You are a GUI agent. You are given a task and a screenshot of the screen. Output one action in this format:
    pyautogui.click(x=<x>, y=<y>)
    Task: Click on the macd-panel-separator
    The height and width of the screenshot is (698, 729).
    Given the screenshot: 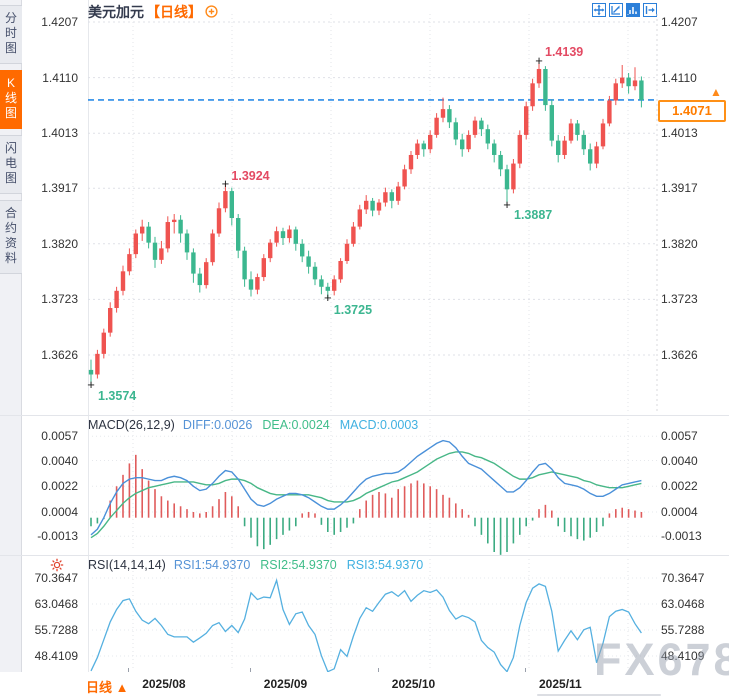 What is the action you would take?
    pyautogui.click(x=364, y=415)
    